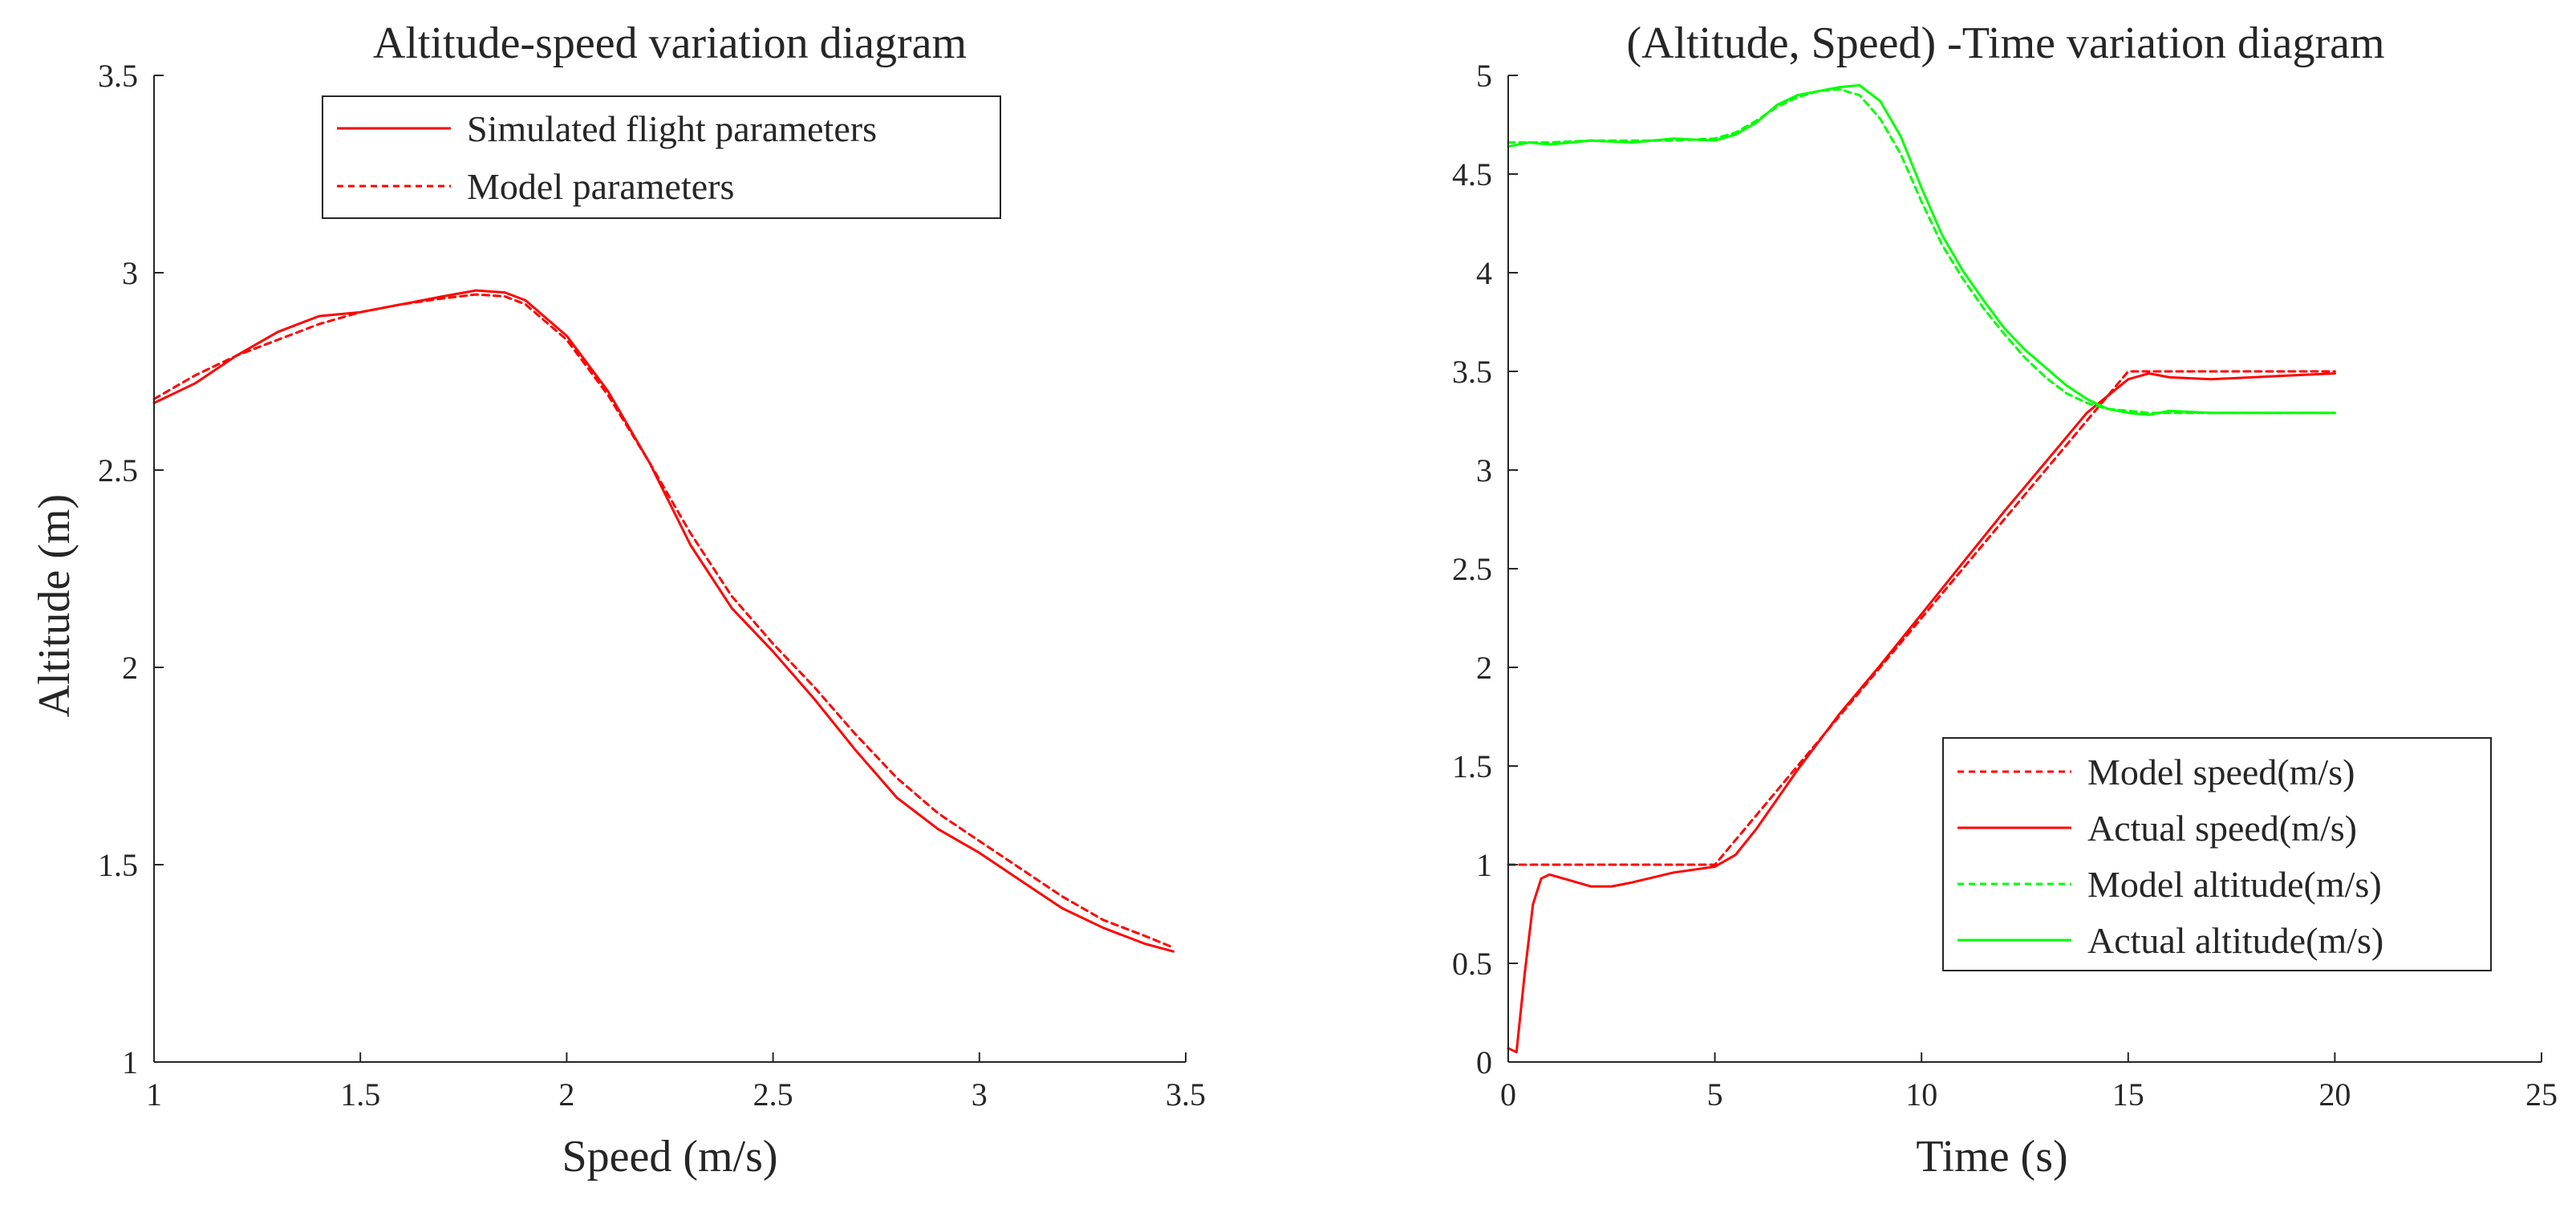 The image size is (2576, 1212). I want to click on left-chart-legend-box, so click(661, 157).